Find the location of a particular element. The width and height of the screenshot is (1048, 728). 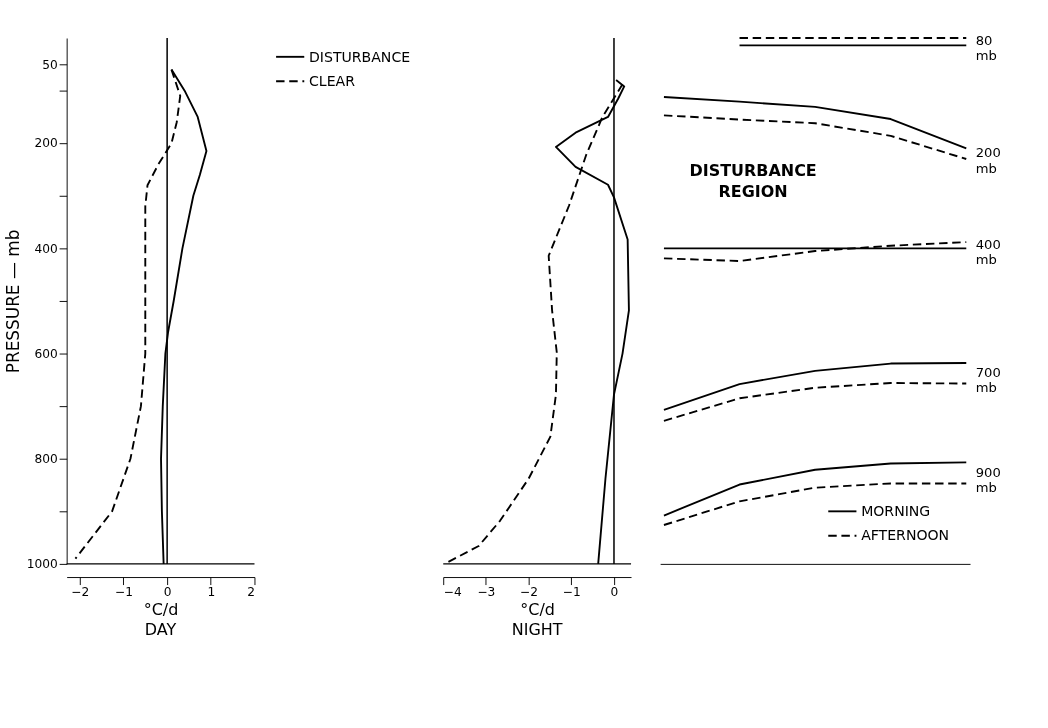

legend-label: CLEAR is located at coordinates (332, 80).